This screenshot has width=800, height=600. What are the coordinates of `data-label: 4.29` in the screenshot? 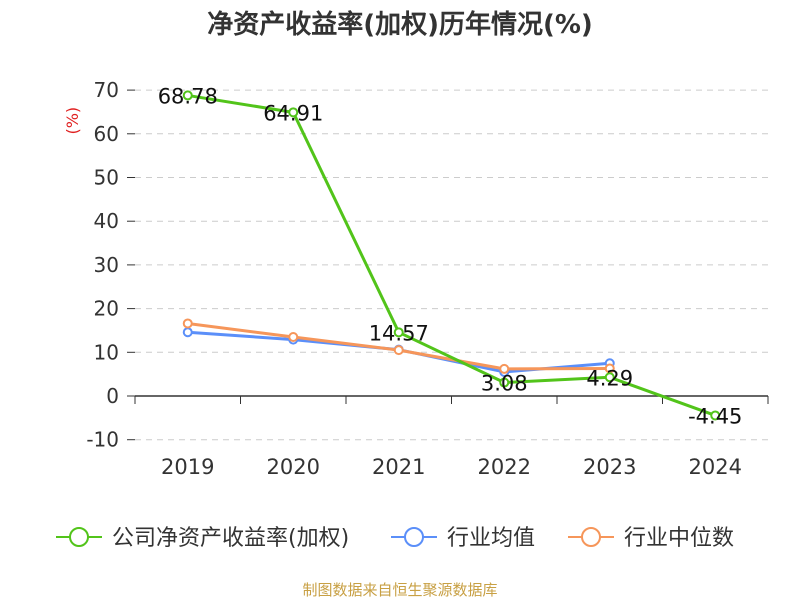 It's located at (609, 378).